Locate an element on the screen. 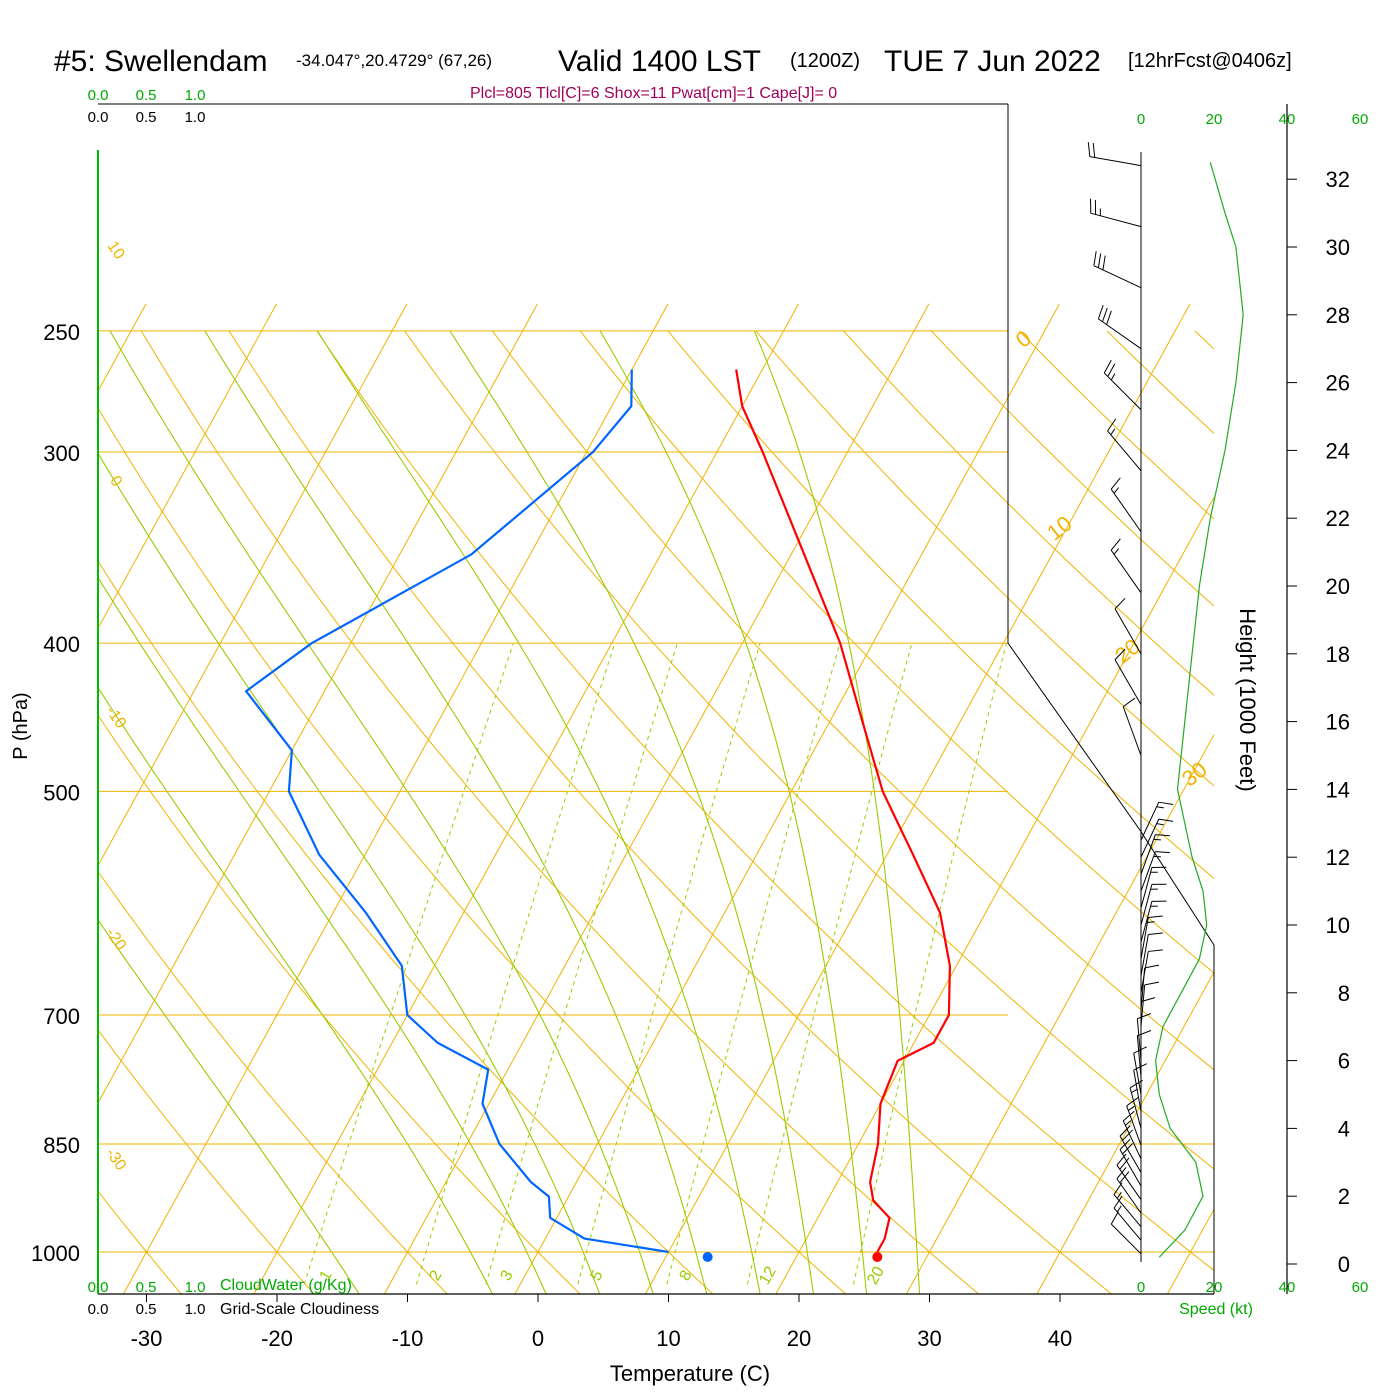  cloud-scale-bottom-black: 1.0 is located at coordinates (195, 1309).